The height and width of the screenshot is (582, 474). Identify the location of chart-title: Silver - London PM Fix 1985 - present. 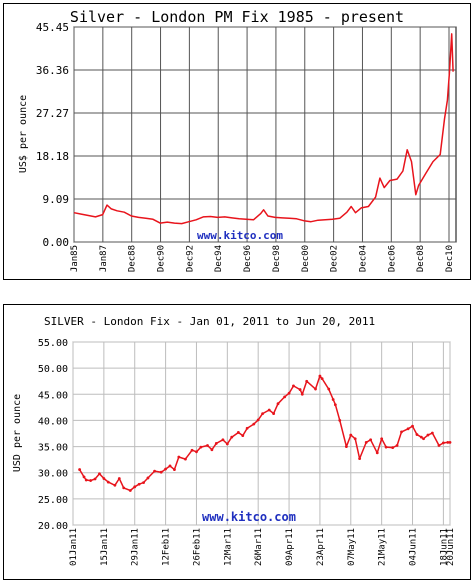
(237, 17).